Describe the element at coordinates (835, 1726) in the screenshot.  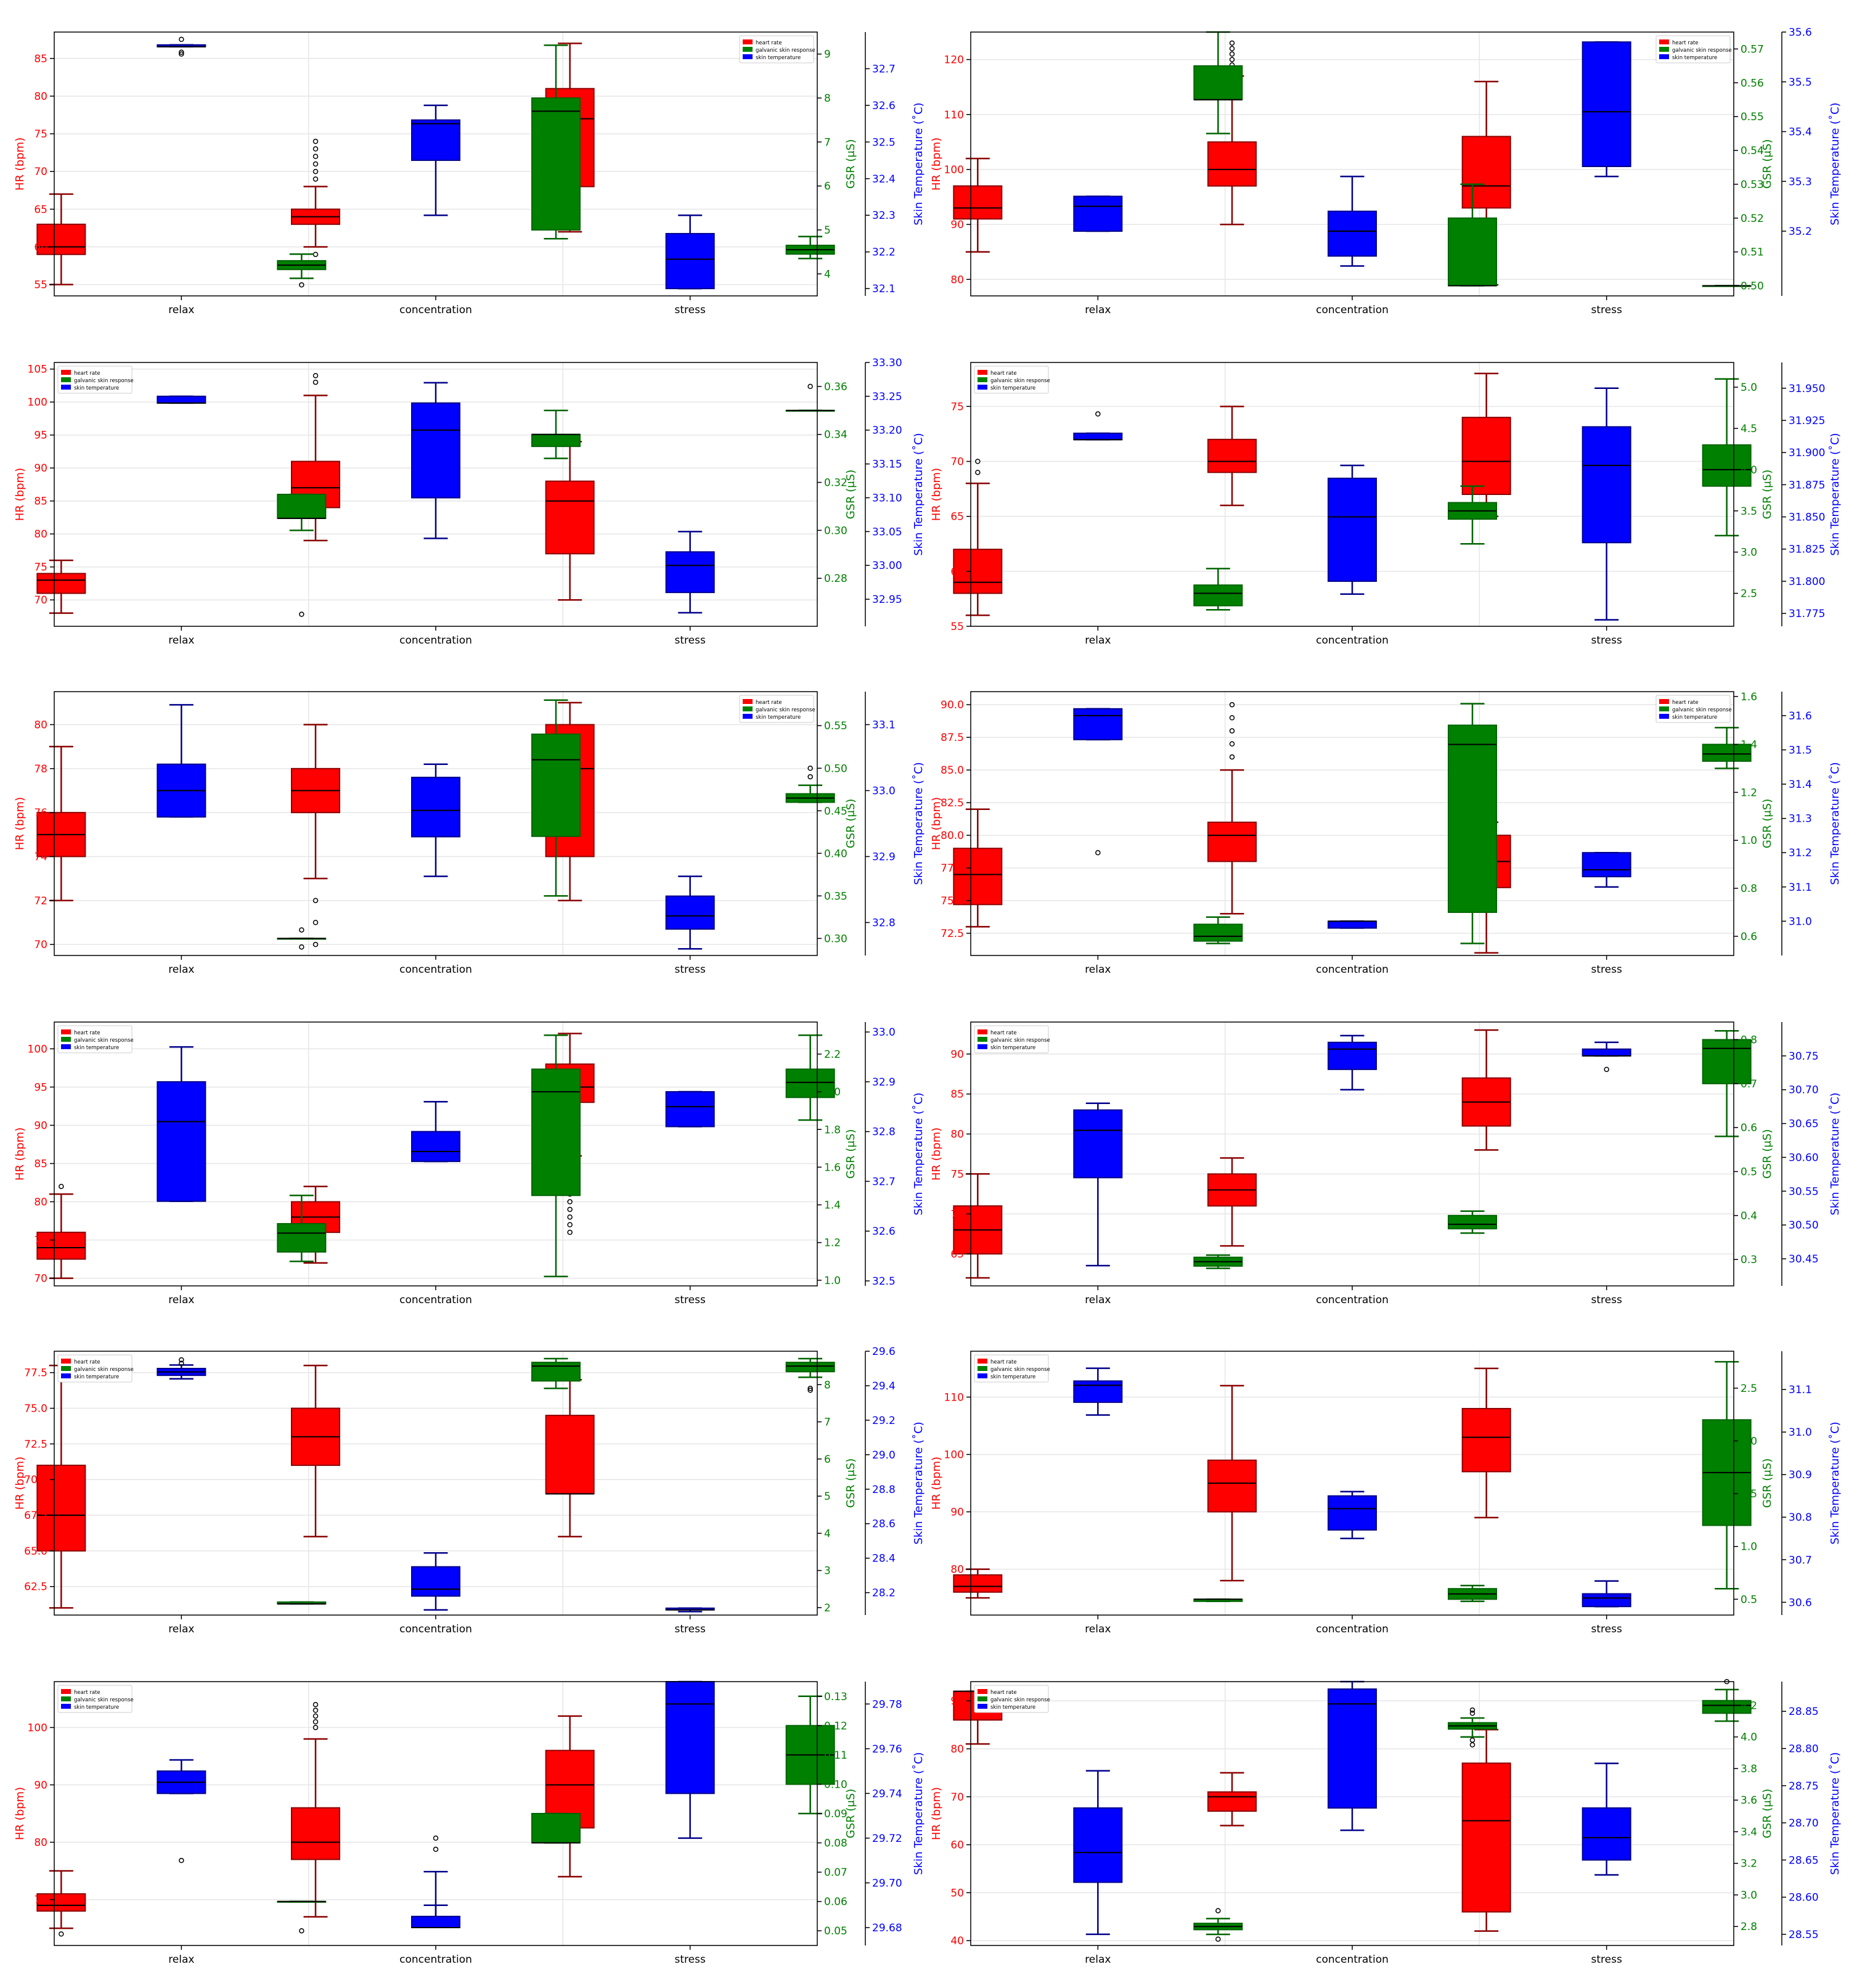
I see `gsr-tick-label: 0.12` at that location.